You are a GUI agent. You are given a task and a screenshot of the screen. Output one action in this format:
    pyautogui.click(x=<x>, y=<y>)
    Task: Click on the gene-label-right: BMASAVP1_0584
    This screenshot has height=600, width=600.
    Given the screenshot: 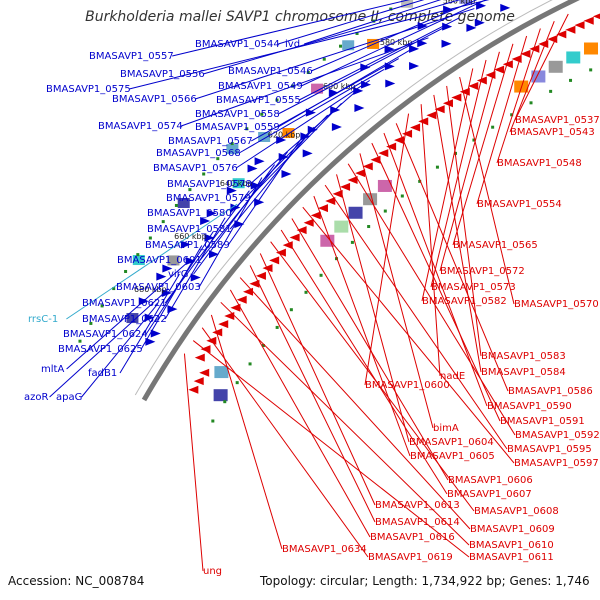 What is the action you would take?
    pyautogui.click(x=523, y=372)
    